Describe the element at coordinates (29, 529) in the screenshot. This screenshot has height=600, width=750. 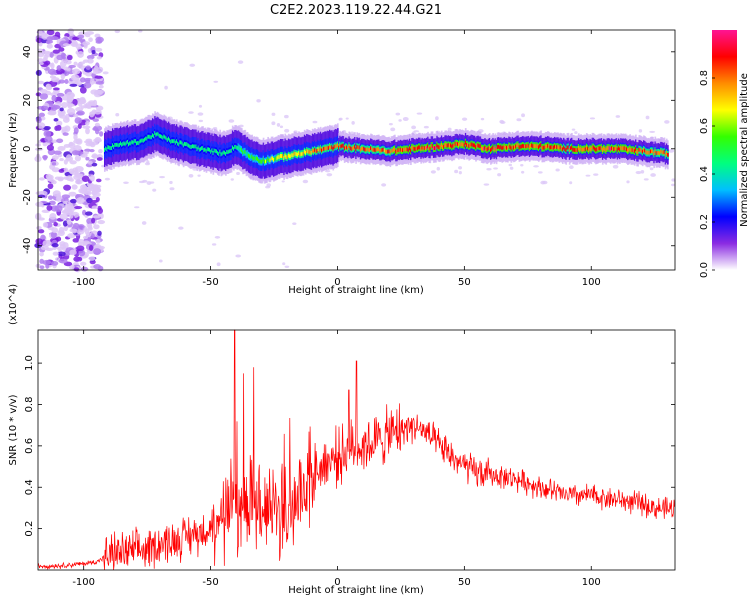
I see `y-tick-label: 0.2` at that location.